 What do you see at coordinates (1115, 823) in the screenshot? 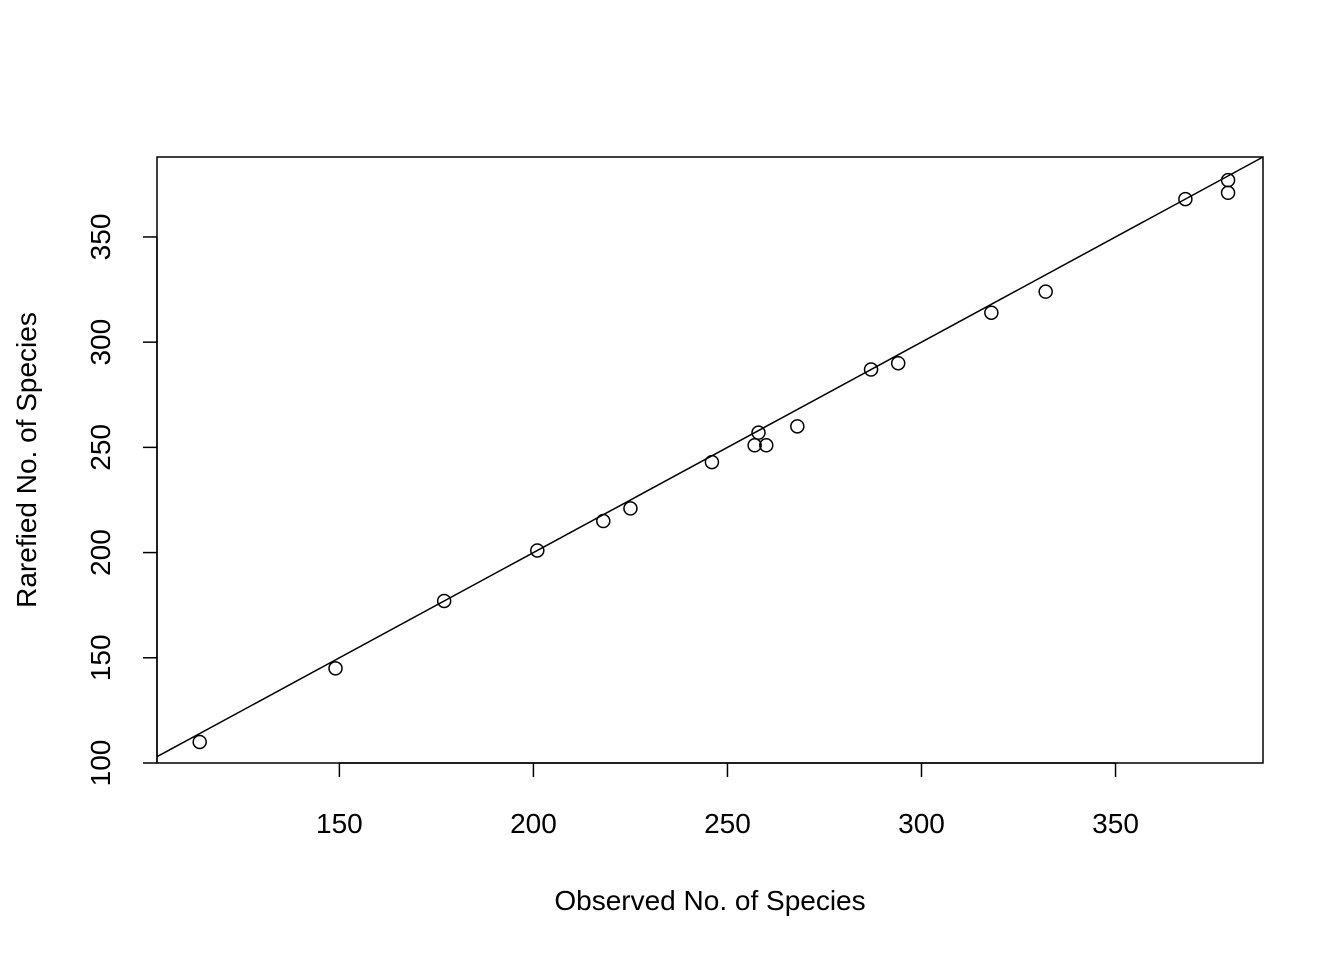
I see `x-tick-label: 350` at bounding box center [1115, 823].